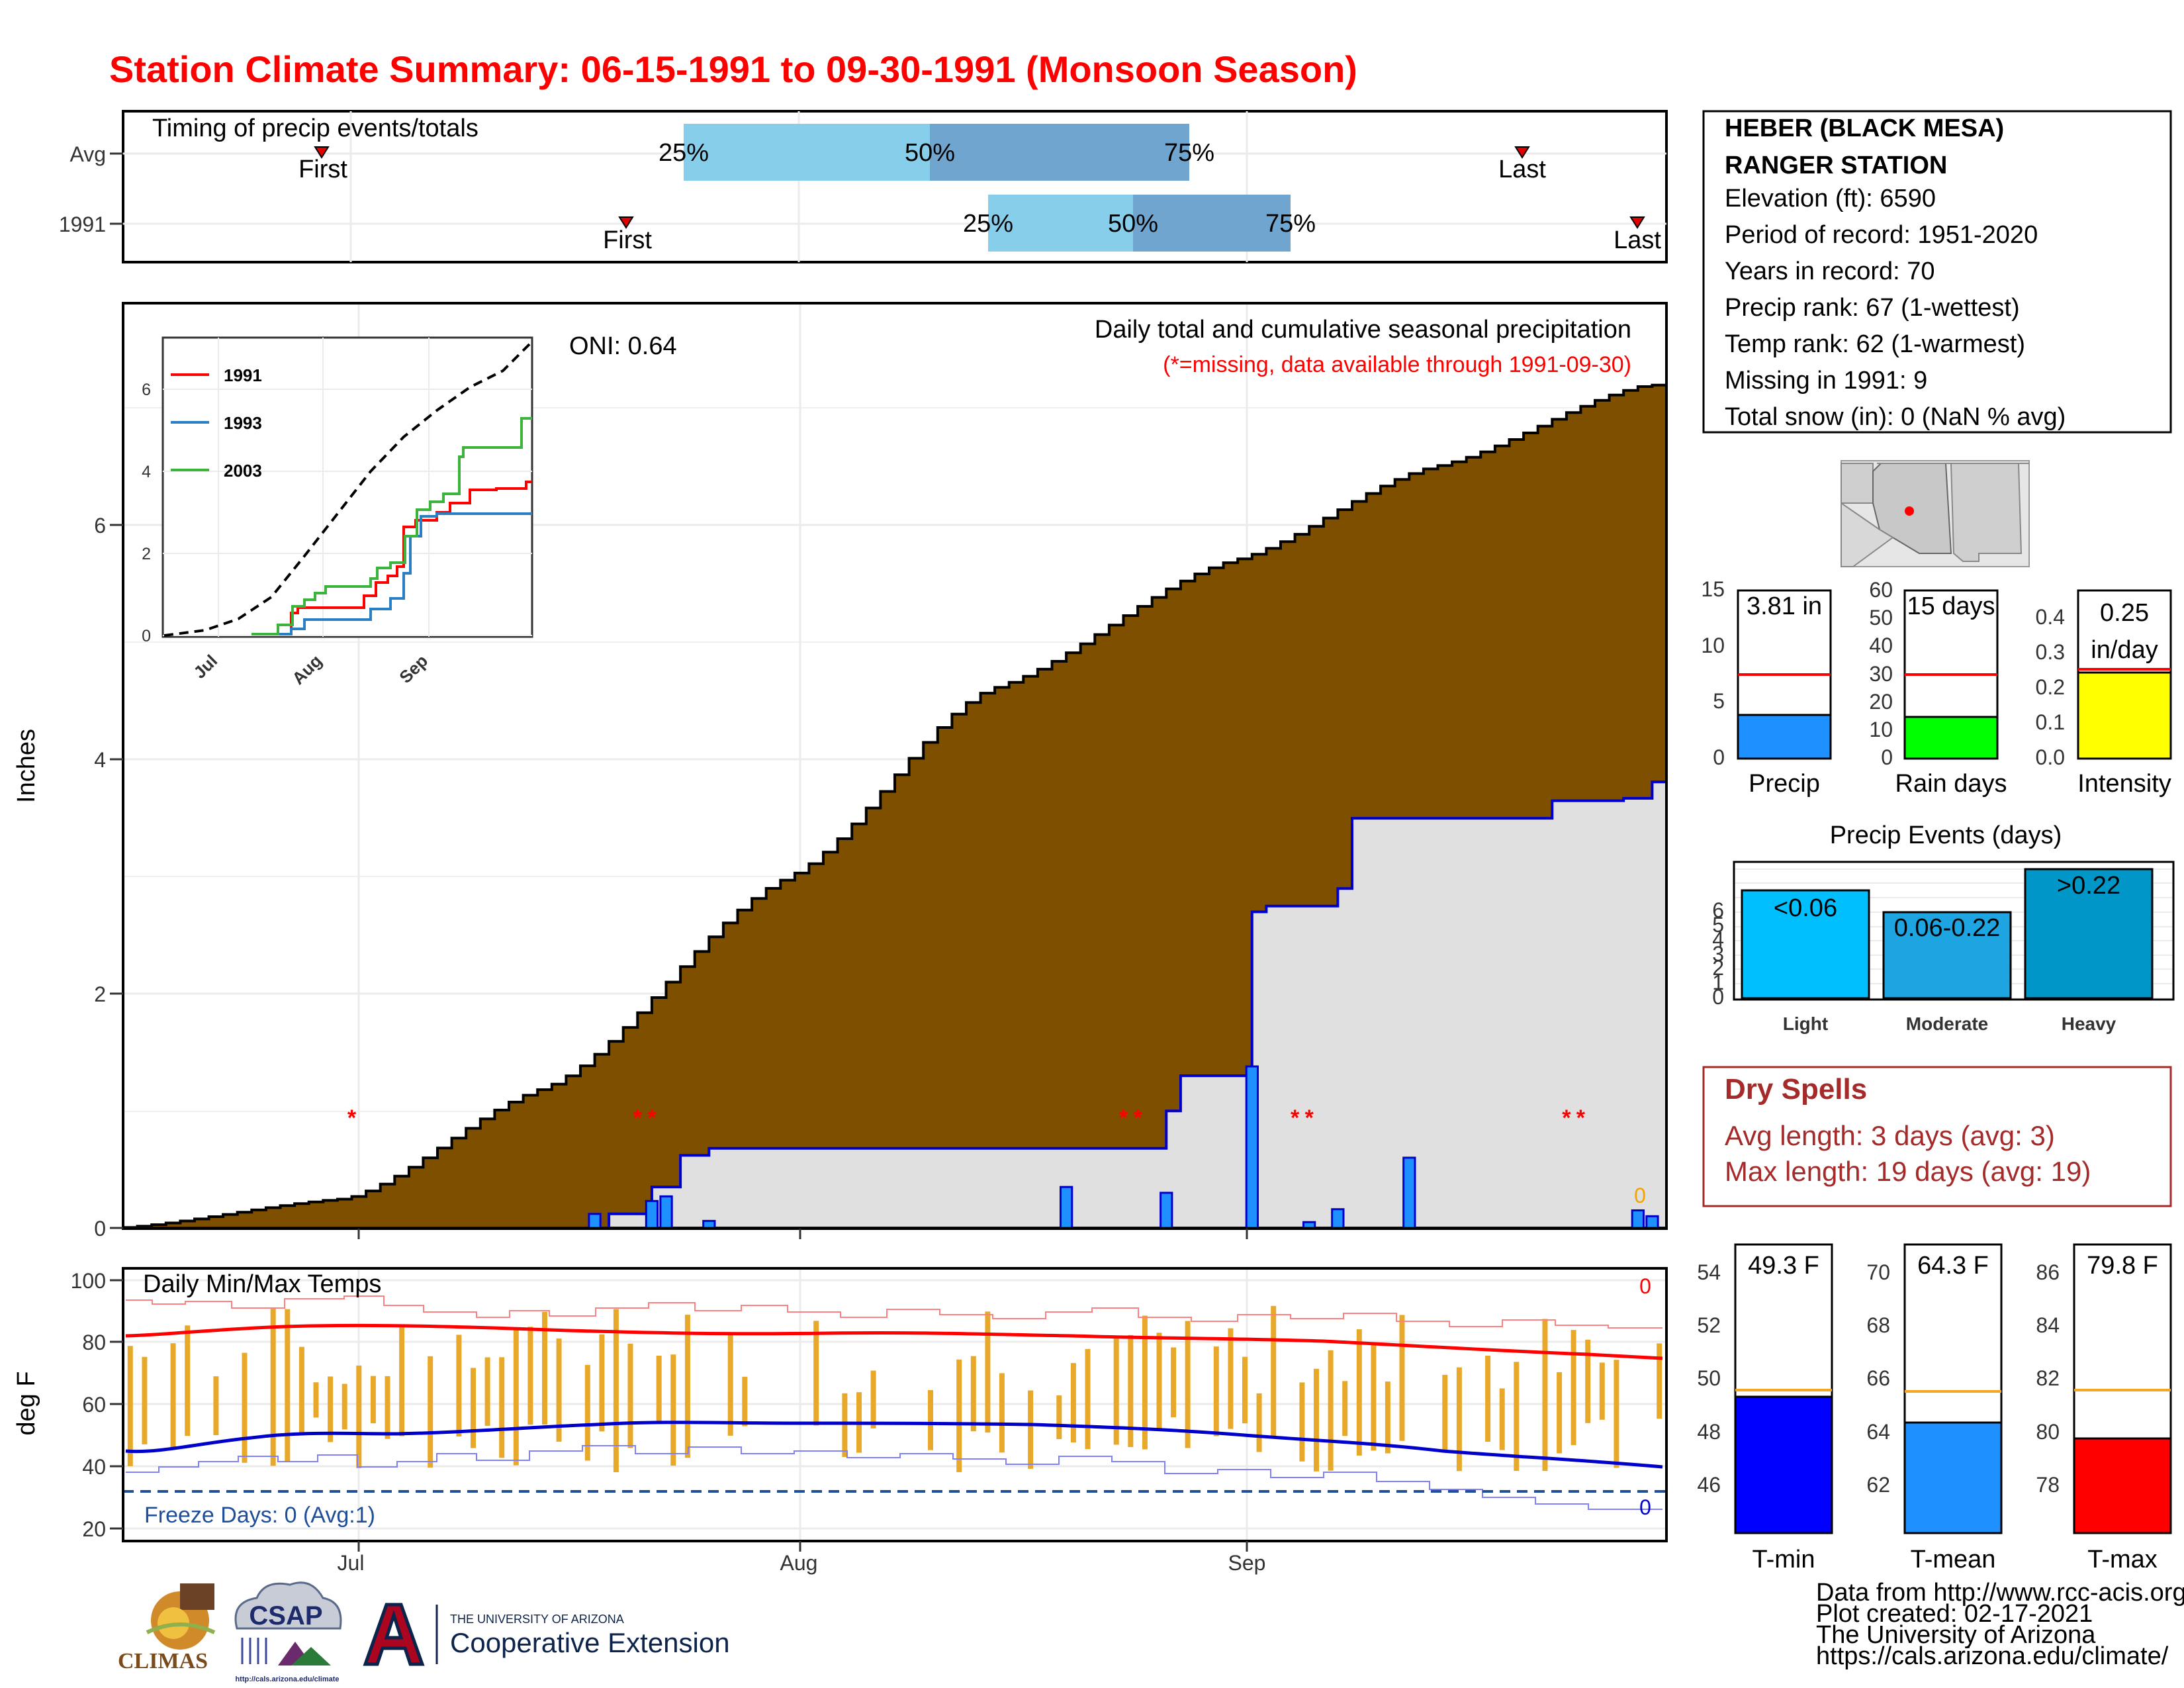  I want to click on tmin-label: T-min, so click(1783, 1559).